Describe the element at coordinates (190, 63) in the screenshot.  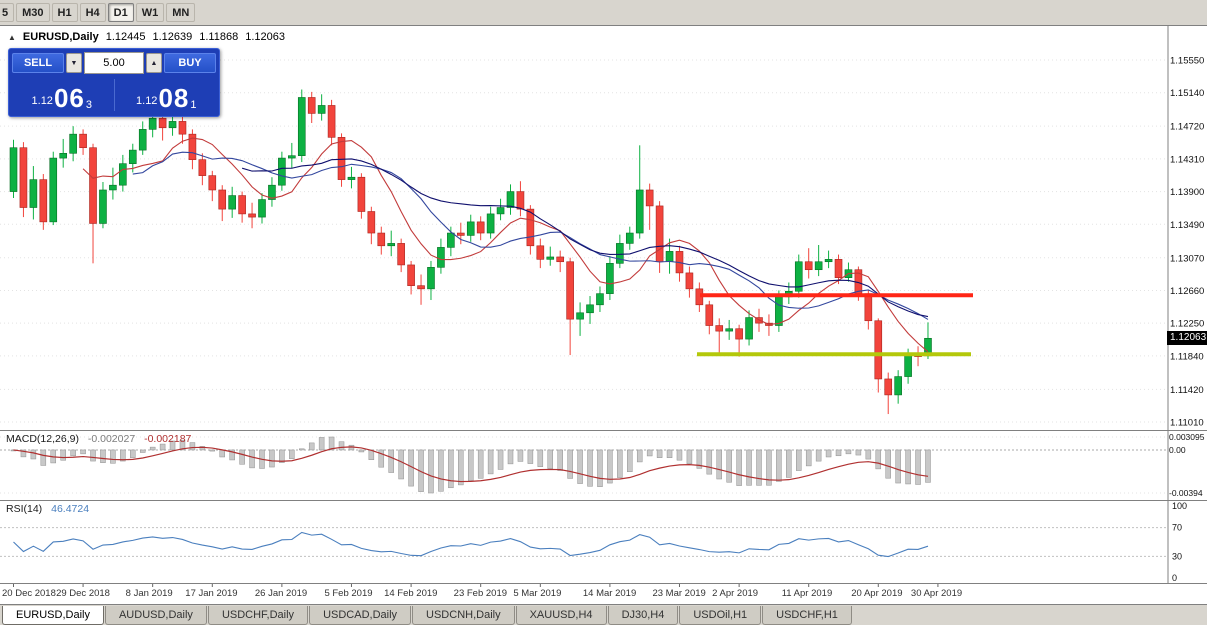
I see `buy-button: BUY` at that location.